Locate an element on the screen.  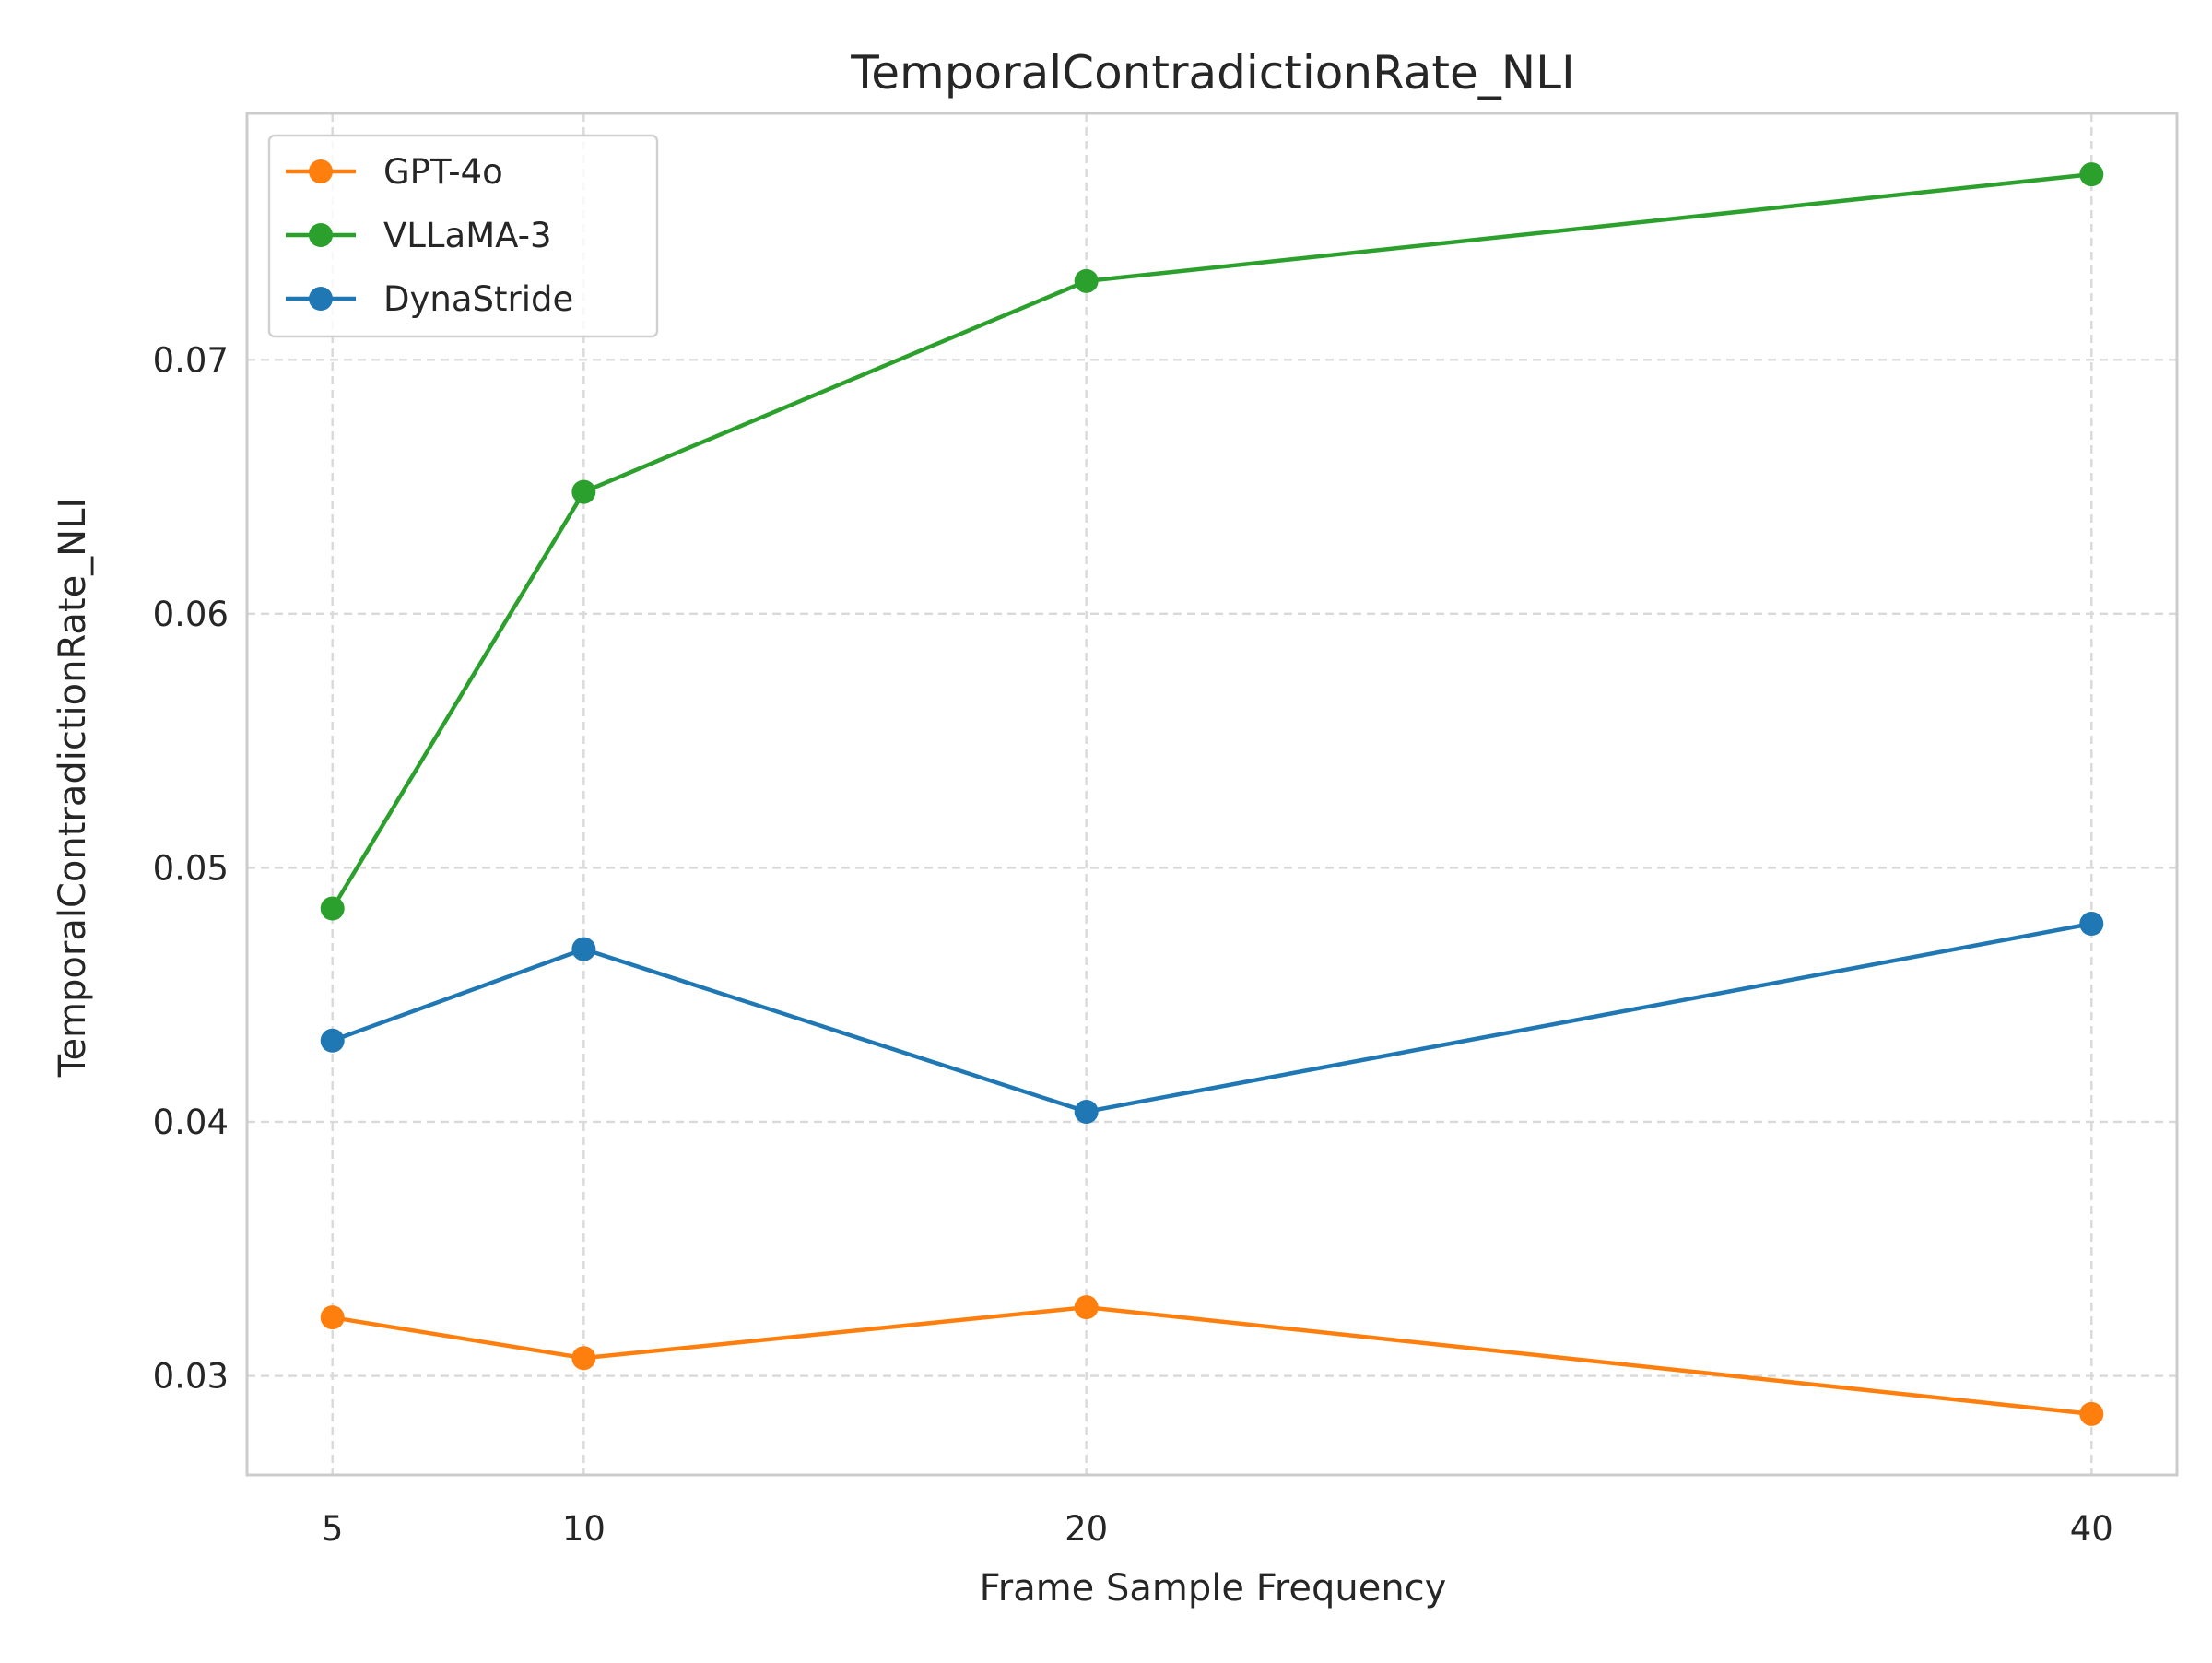
chart-title: TemporalContradictionRate_NLI is located at coordinates (1212, 73).